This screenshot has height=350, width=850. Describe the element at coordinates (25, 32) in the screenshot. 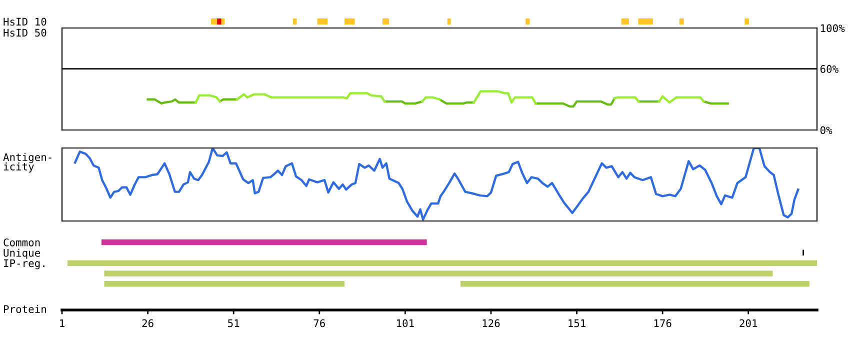

I see `y-tick-label: HsID 50` at that location.